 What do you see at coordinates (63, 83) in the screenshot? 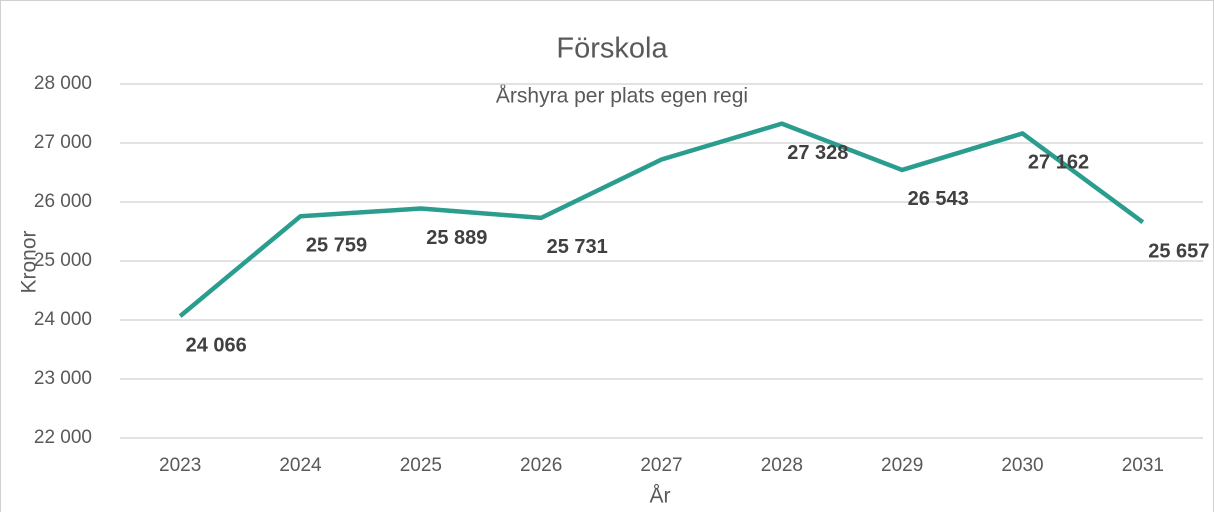
I see `y-tick-label: 28 000` at bounding box center [63, 83].